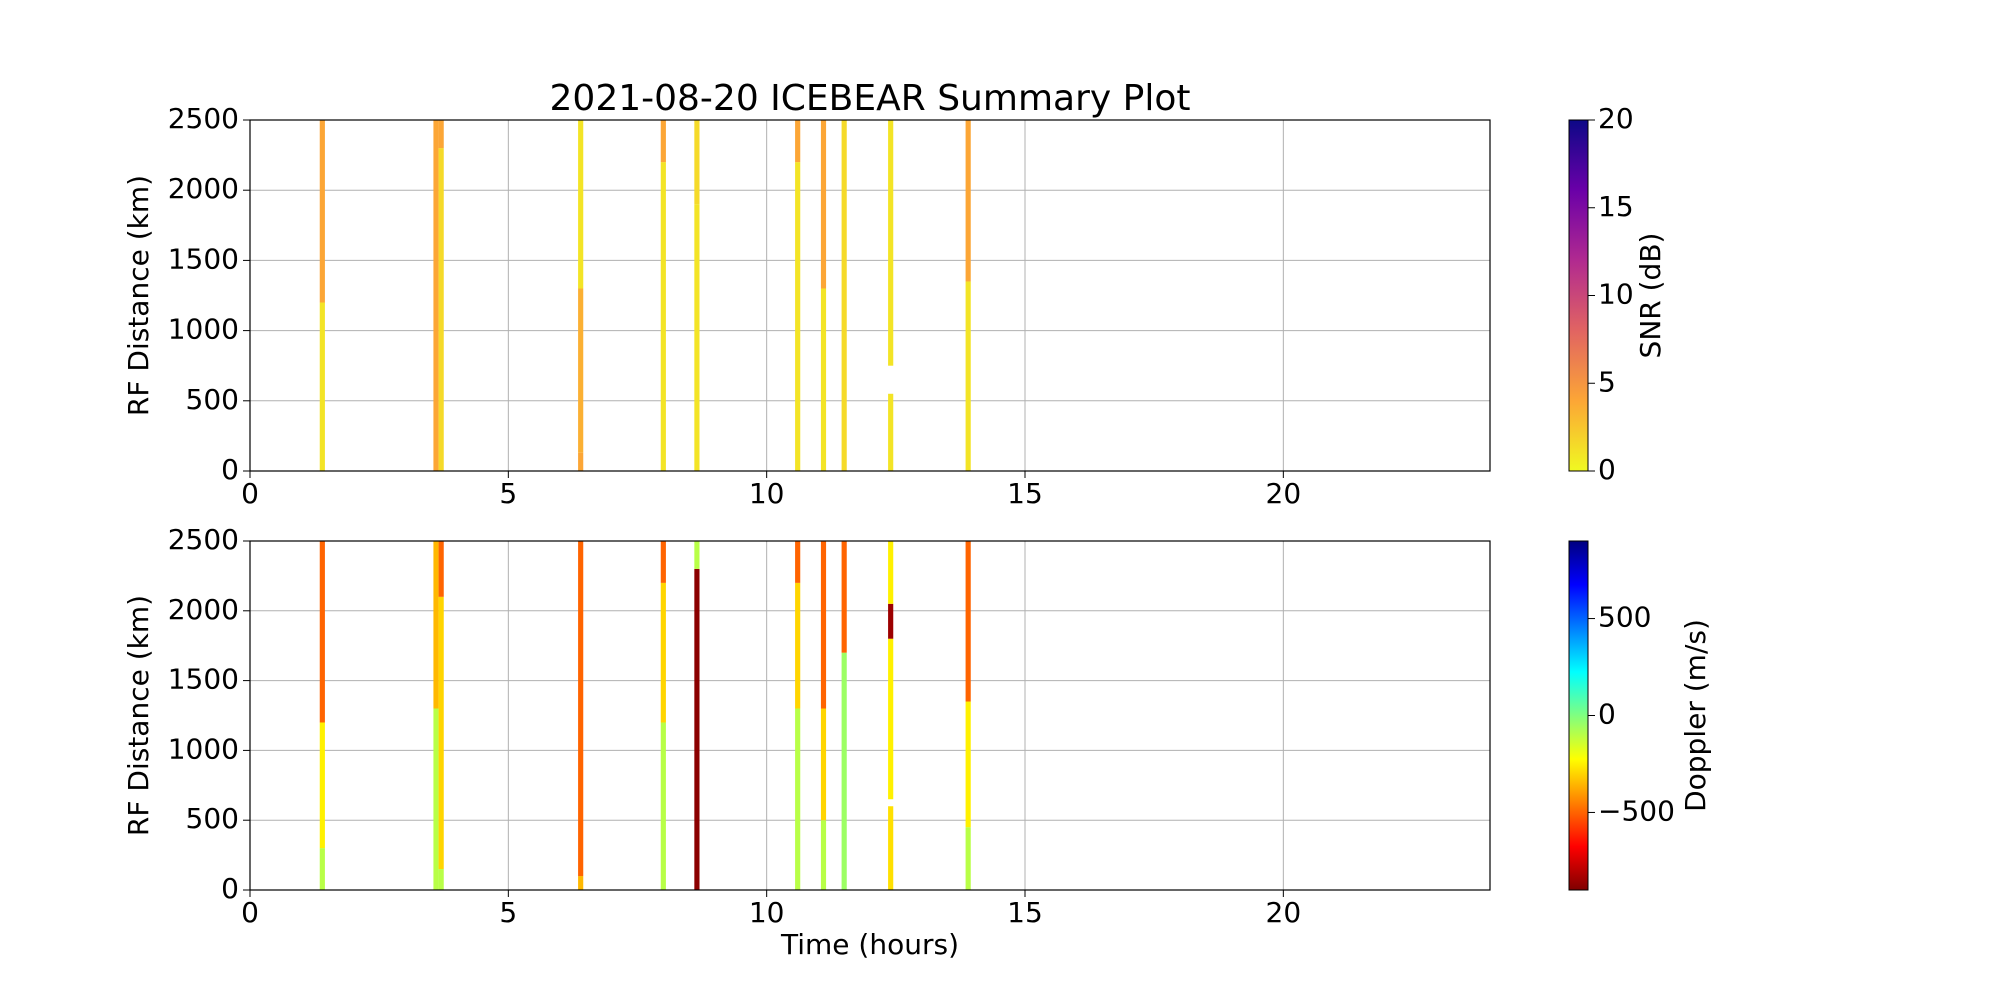 This screenshot has width=2000, height=1000. What do you see at coordinates (869, 944) in the screenshot?
I see `x-axis-label: Time (hours)` at bounding box center [869, 944].